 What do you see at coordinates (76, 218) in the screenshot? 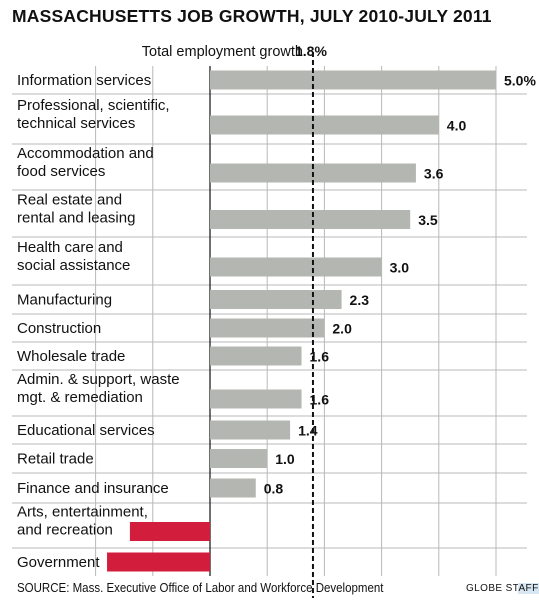
I see `category-label-line: rental and leasing` at bounding box center [76, 218].